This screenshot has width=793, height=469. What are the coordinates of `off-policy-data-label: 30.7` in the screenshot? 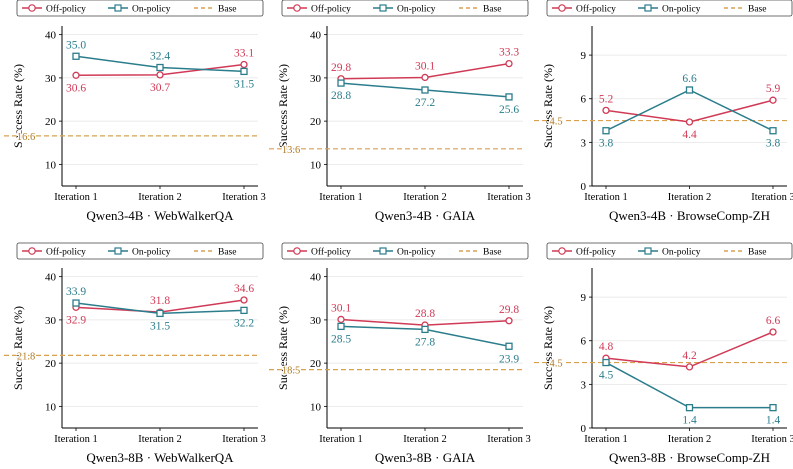 It's located at (160, 88).